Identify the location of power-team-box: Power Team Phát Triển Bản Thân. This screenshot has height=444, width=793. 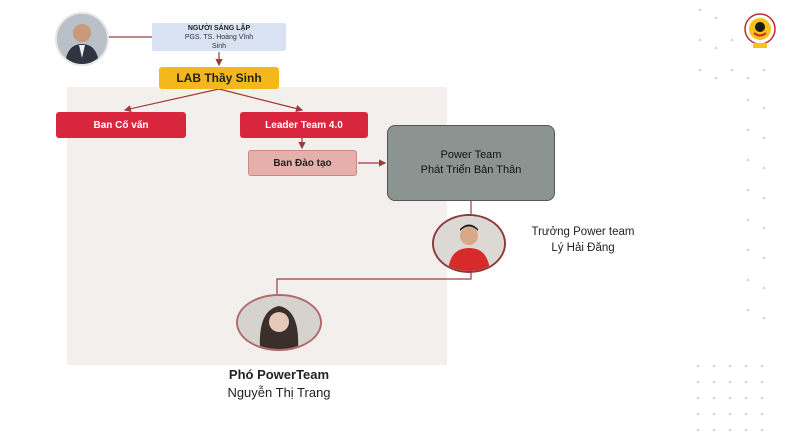
(471, 163).